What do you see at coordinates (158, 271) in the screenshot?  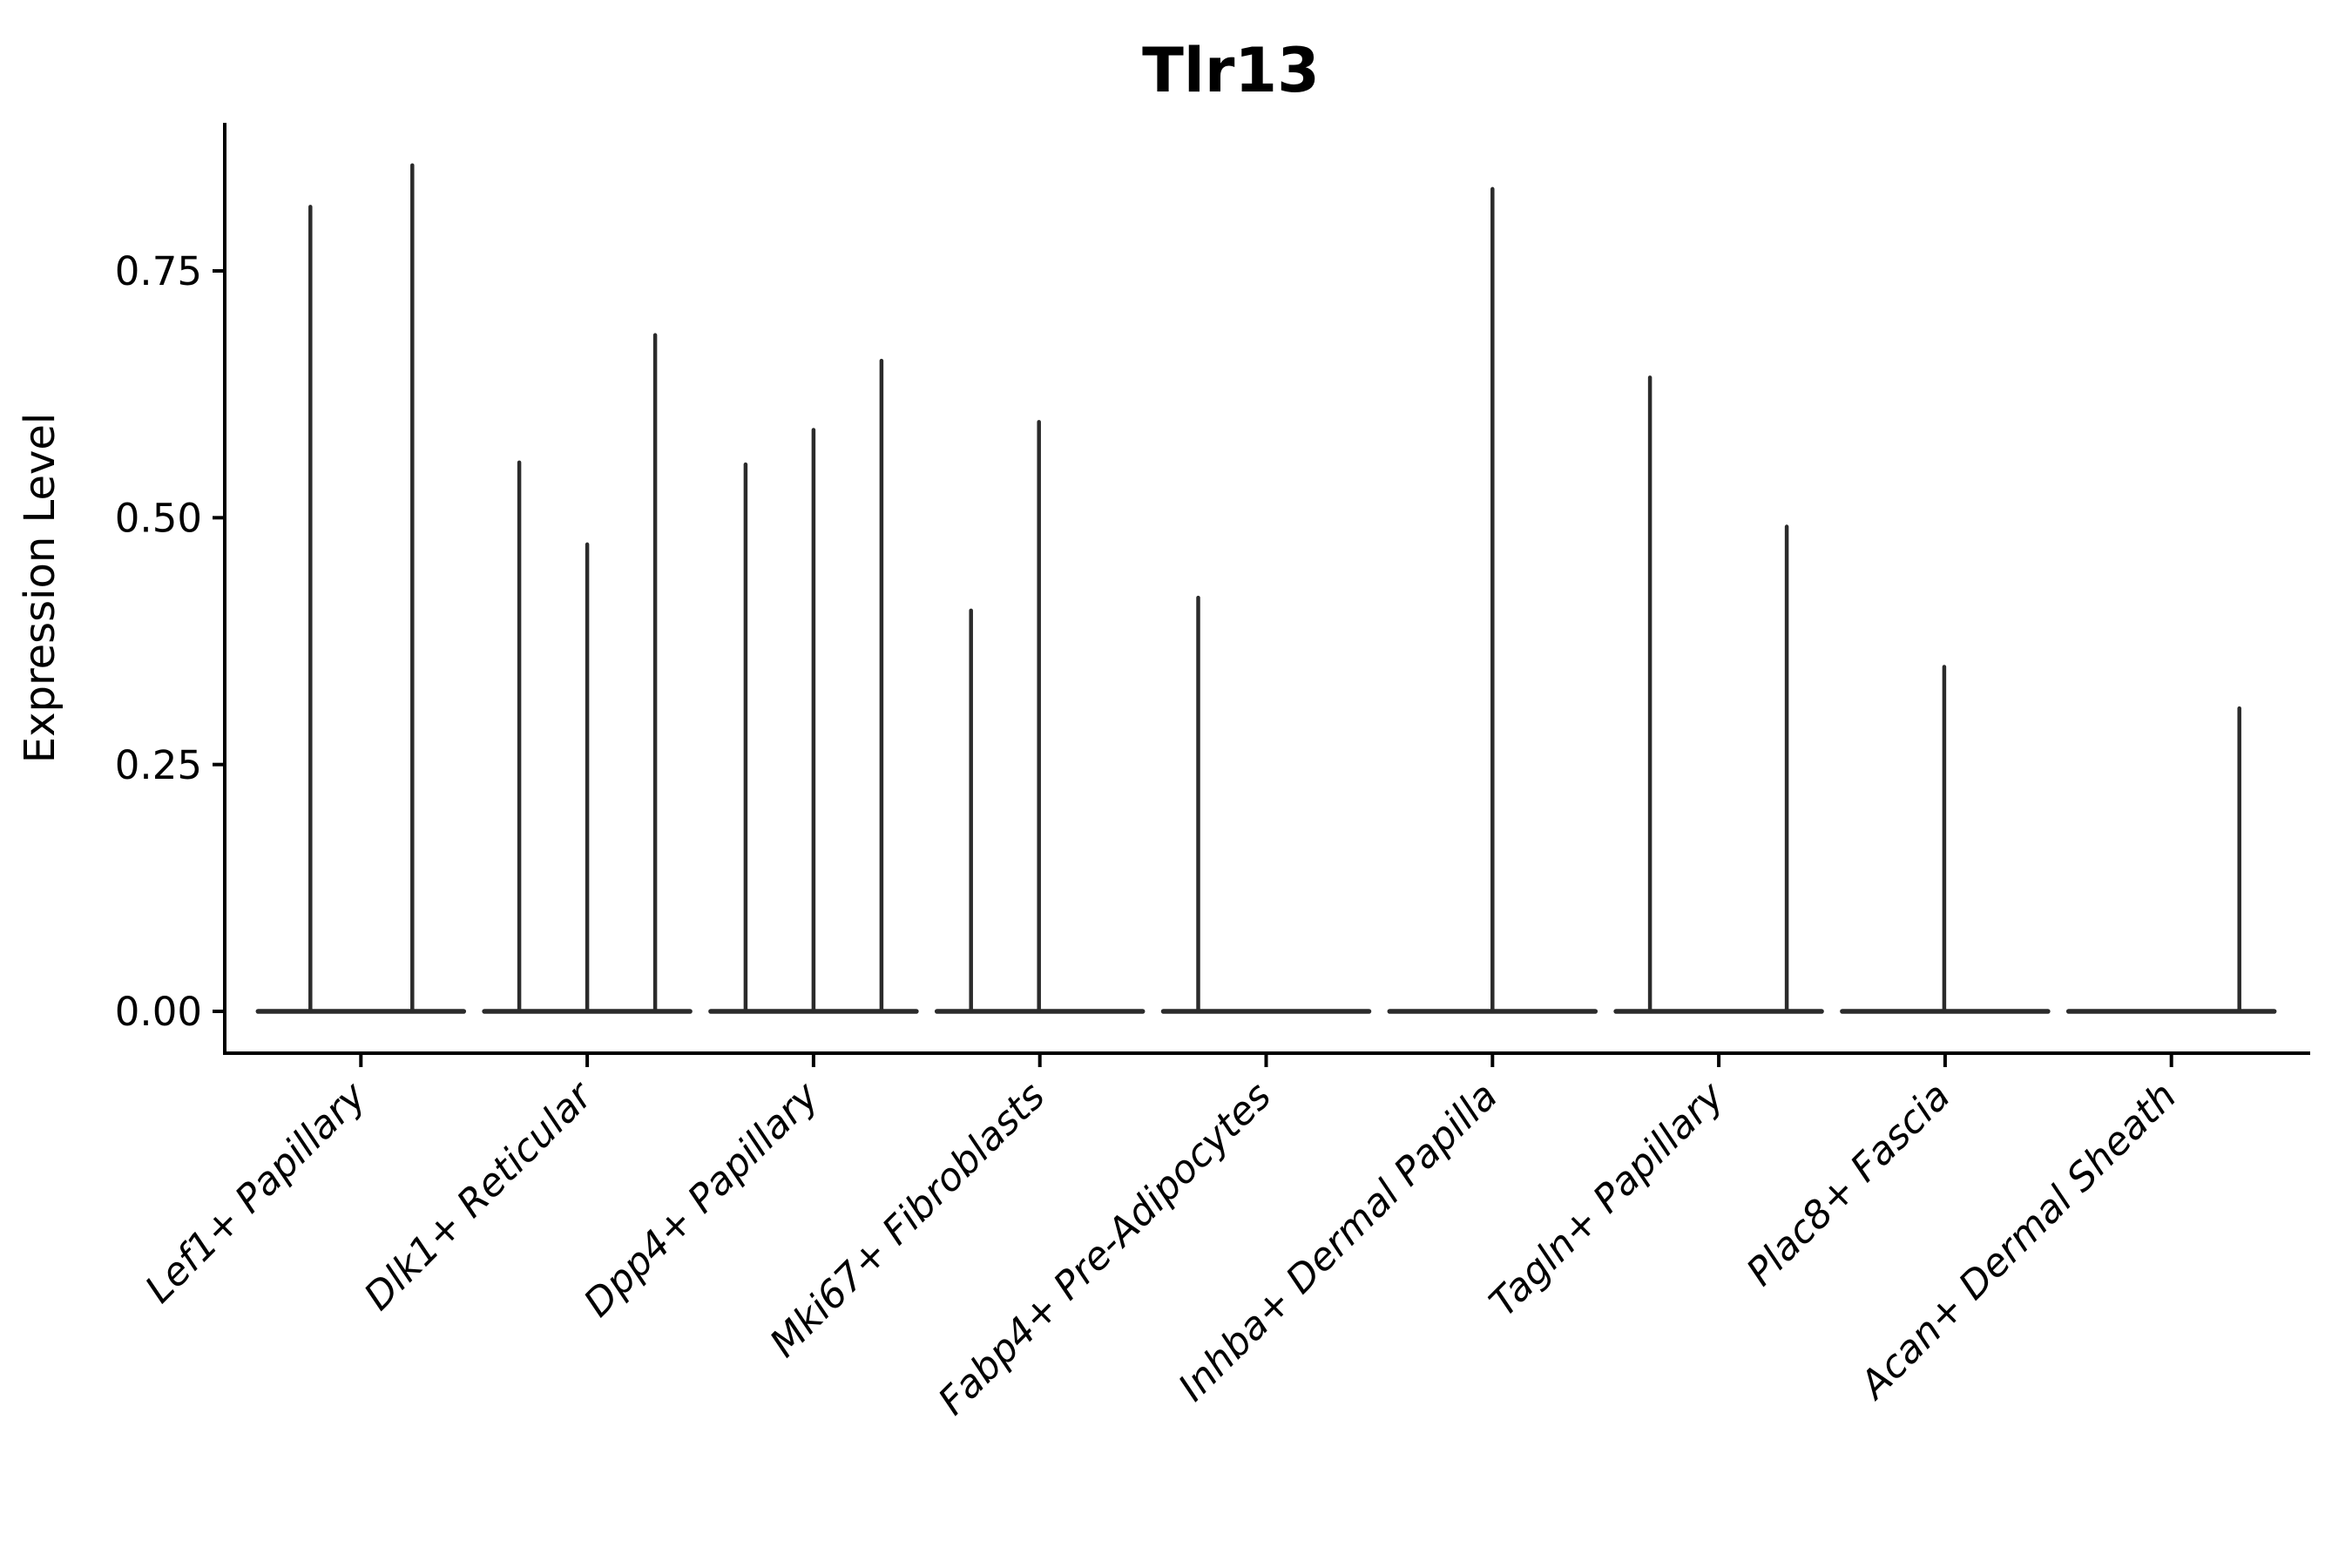 I see `y-tick-label: 0.75` at bounding box center [158, 271].